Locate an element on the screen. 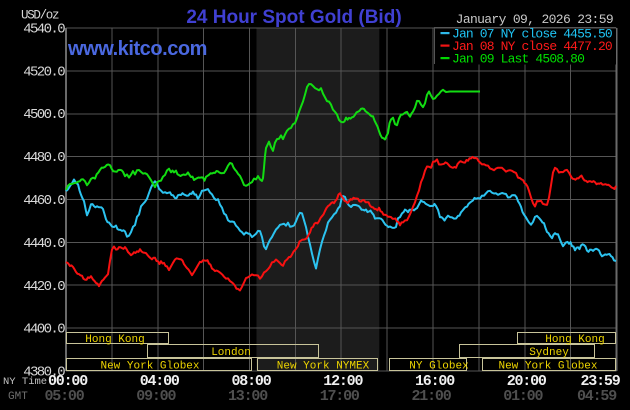 Image resolution: width=630 pixels, height=410 pixels. svg-text: 20:00 is located at coordinates (527, 381).